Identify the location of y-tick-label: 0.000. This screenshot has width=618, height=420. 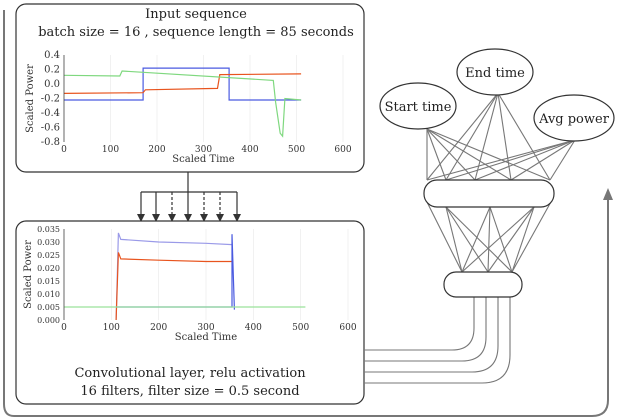
(48, 320).